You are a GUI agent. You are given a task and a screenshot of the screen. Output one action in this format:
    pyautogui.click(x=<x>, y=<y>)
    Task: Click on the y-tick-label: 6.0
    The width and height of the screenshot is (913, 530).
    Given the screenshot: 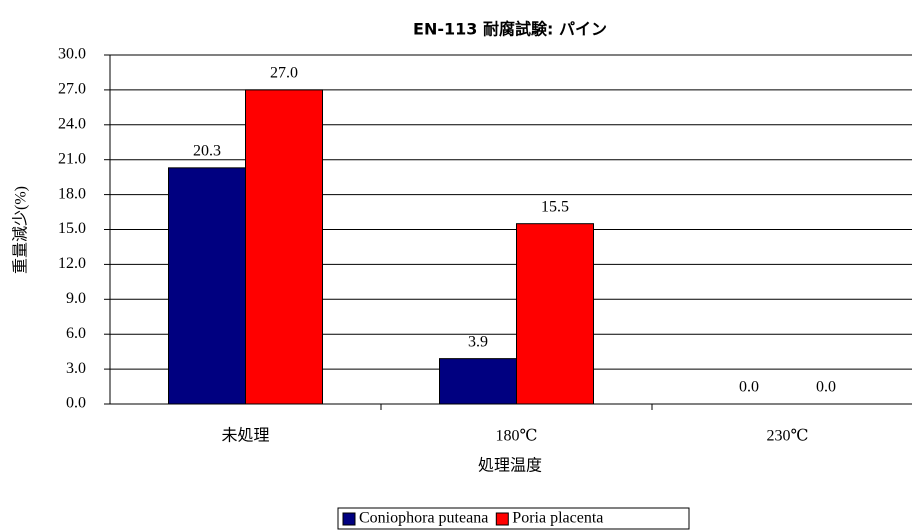 What is the action you would take?
    pyautogui.click(x=76, y=333)
    